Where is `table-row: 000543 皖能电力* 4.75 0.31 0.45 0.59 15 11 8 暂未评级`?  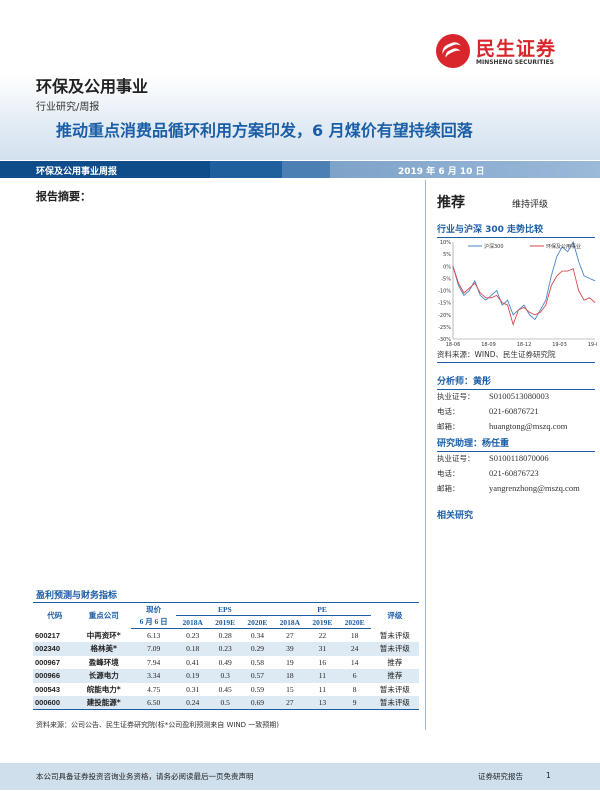
table-row: 000543 皖能电力* 4.75 0.31 0.45 0.59 15 11 8 暂未评级 is located at coordinates (226, 690).